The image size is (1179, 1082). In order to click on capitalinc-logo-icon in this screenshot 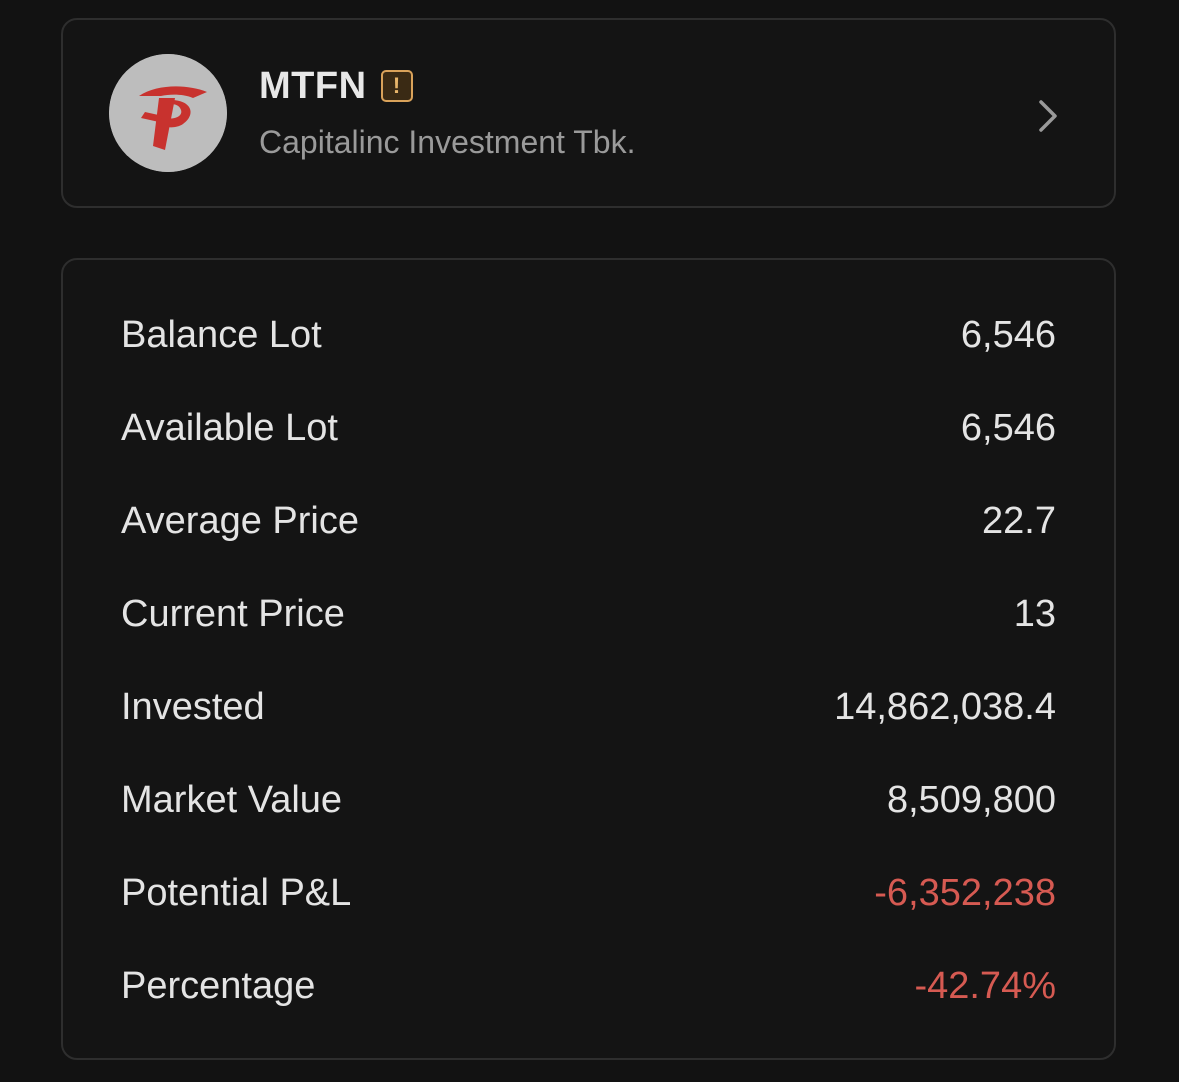, I will do `click(168, 113)`.